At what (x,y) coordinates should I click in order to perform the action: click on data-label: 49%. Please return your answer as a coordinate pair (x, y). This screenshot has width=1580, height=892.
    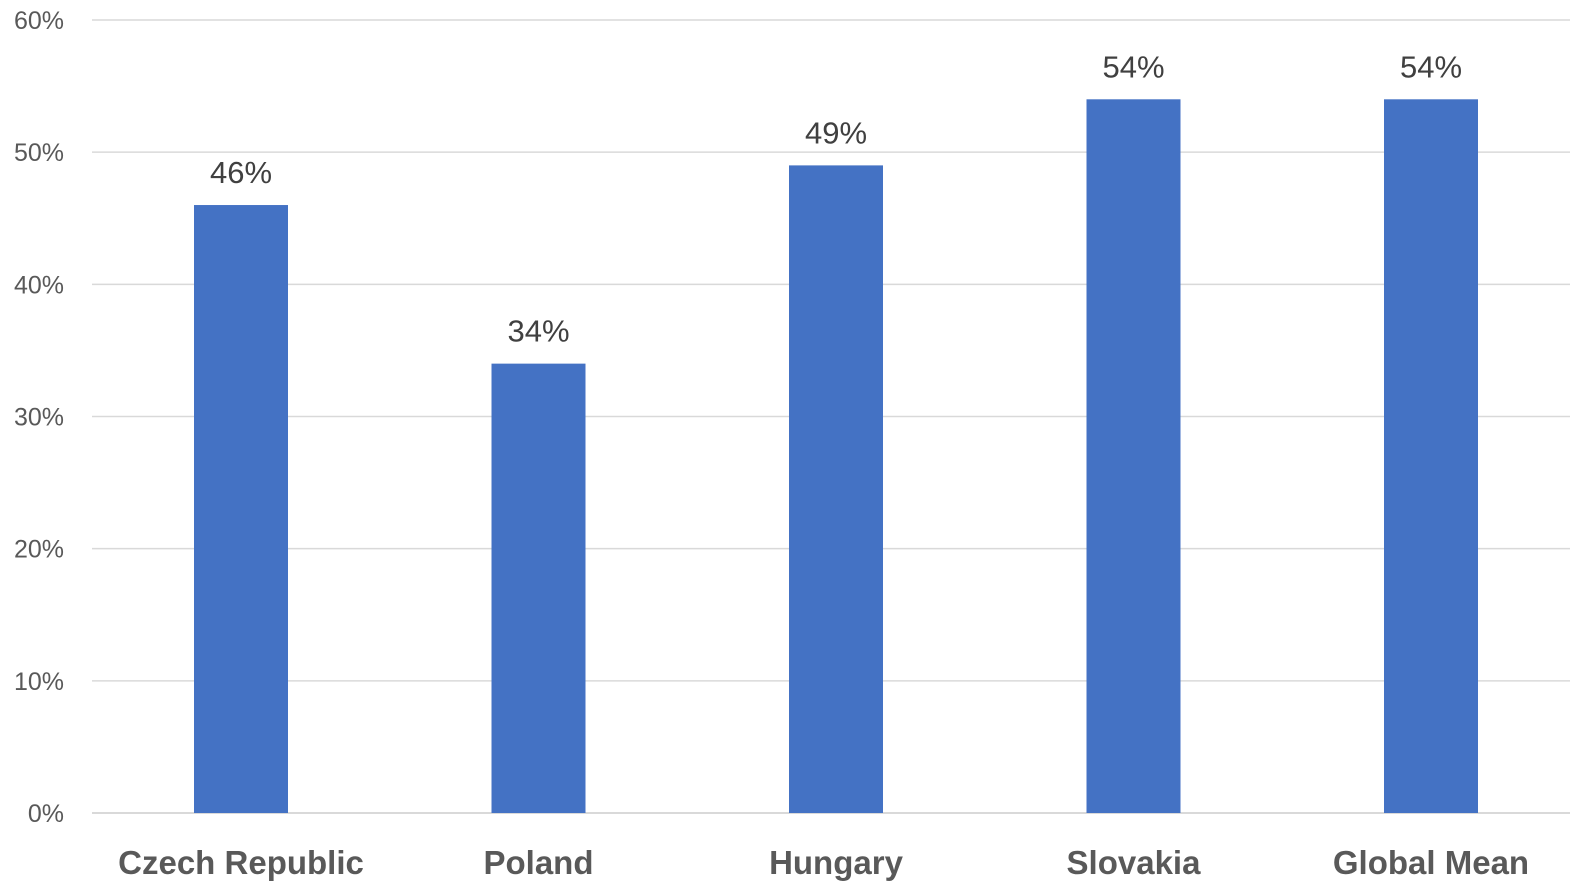
    Looking at the image, I should click on (836, 132).